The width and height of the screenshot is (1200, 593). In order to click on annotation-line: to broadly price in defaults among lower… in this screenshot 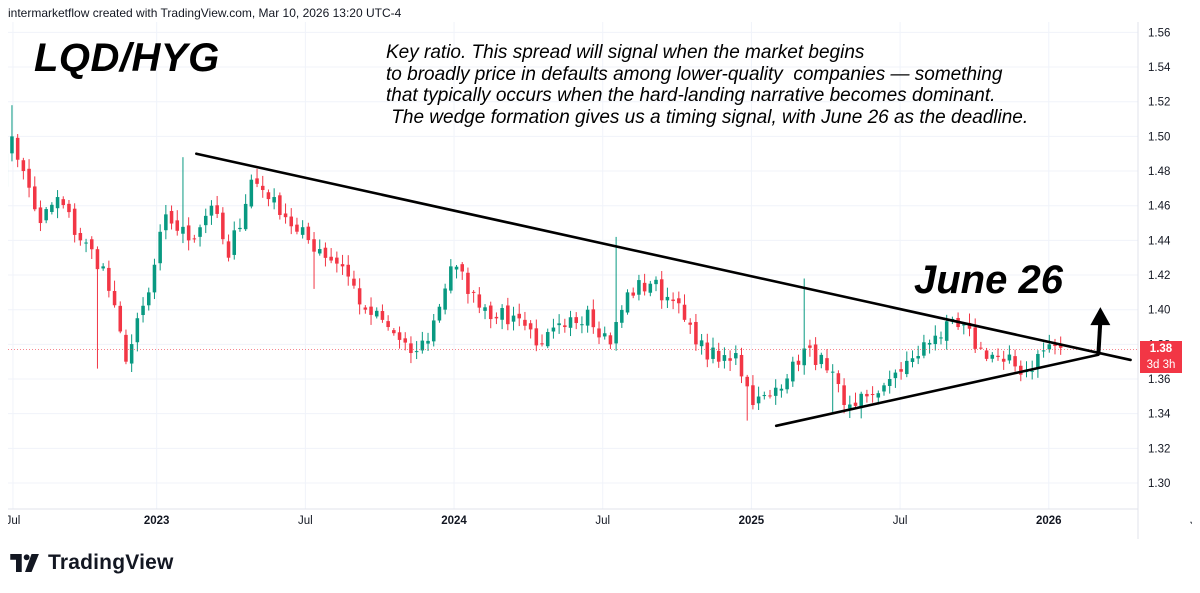, I will do `click(694, 74)`.